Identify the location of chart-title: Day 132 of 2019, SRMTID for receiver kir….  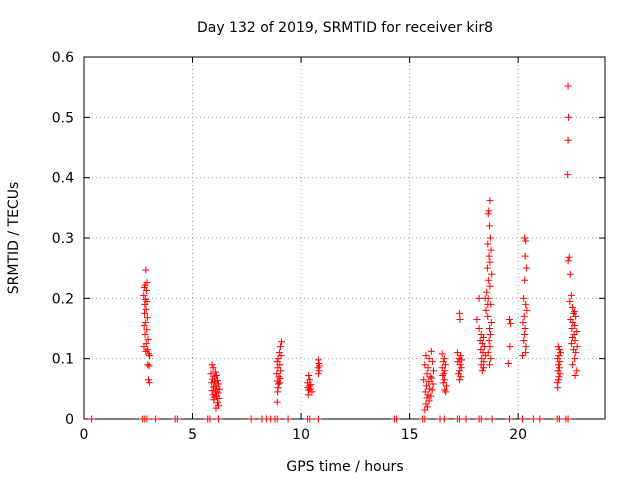
(345, 28).